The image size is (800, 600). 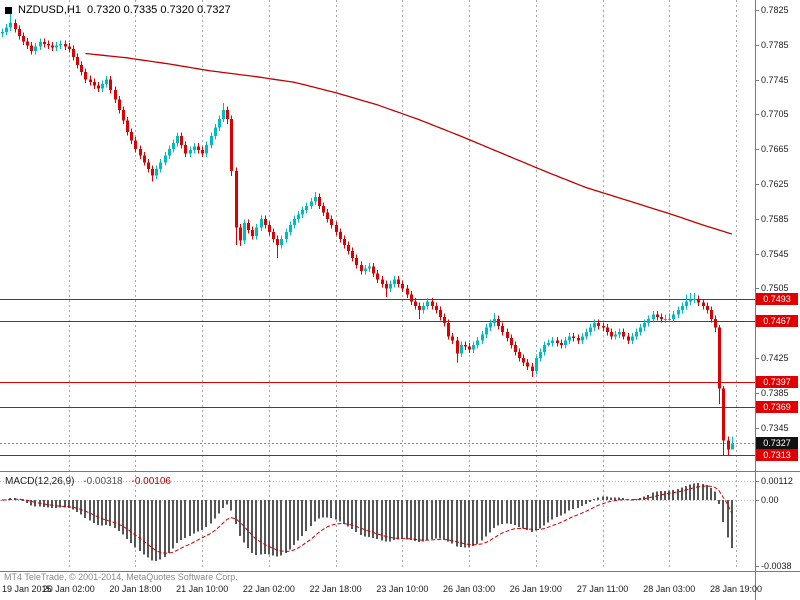 What do you see at coordinates (777, 321) in the screenshot?
I see `level-price-tag: 0.7467` at bounding box center [777, 321].